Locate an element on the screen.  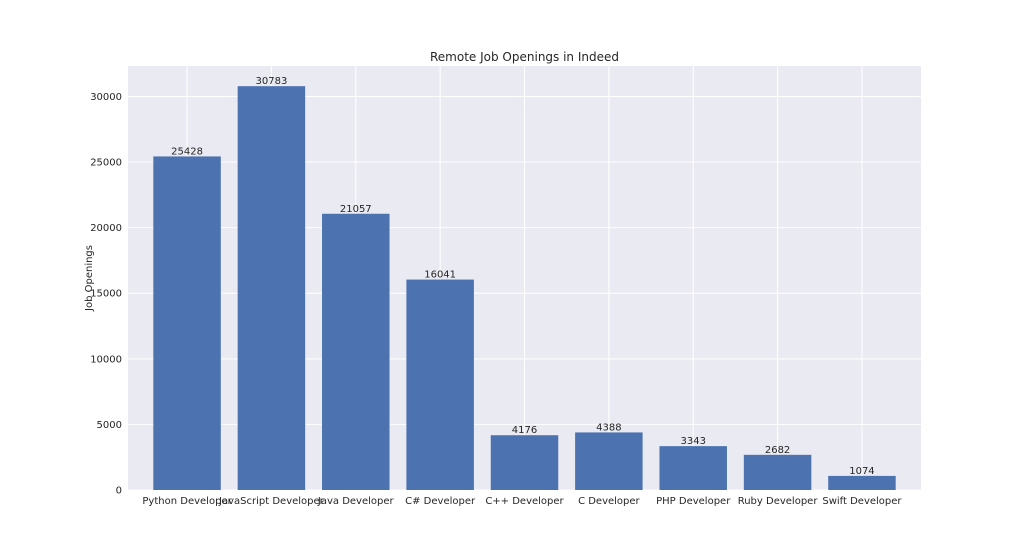
y-tick-labels: 0 5000 10000 15000 20000 25000 30000 is located at coordinates (106, 294).